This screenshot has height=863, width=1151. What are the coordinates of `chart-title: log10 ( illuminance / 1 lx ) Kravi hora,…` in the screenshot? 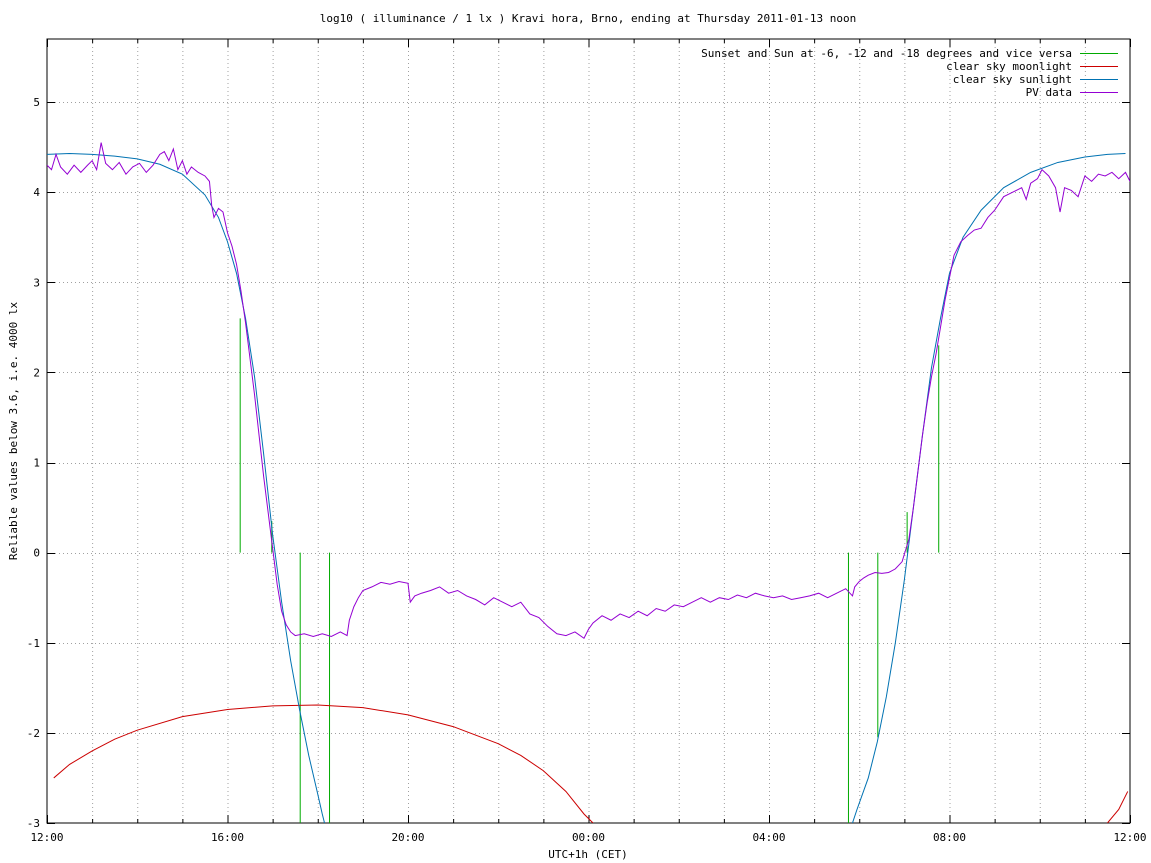 It's located at (588, 18).